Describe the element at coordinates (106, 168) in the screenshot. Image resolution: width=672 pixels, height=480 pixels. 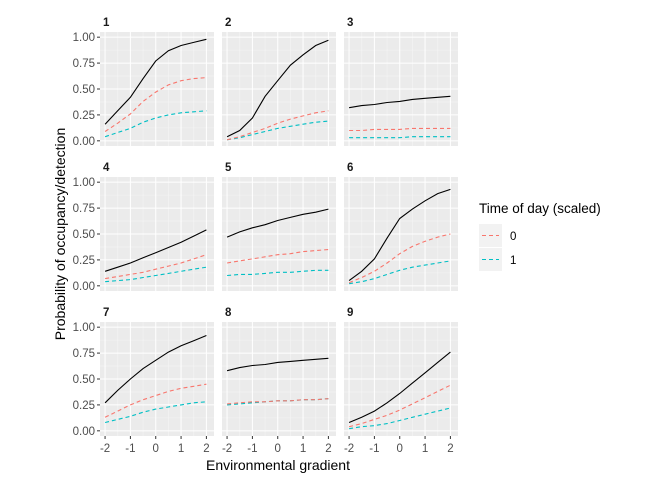
I see `panel-label: 4` at that location.